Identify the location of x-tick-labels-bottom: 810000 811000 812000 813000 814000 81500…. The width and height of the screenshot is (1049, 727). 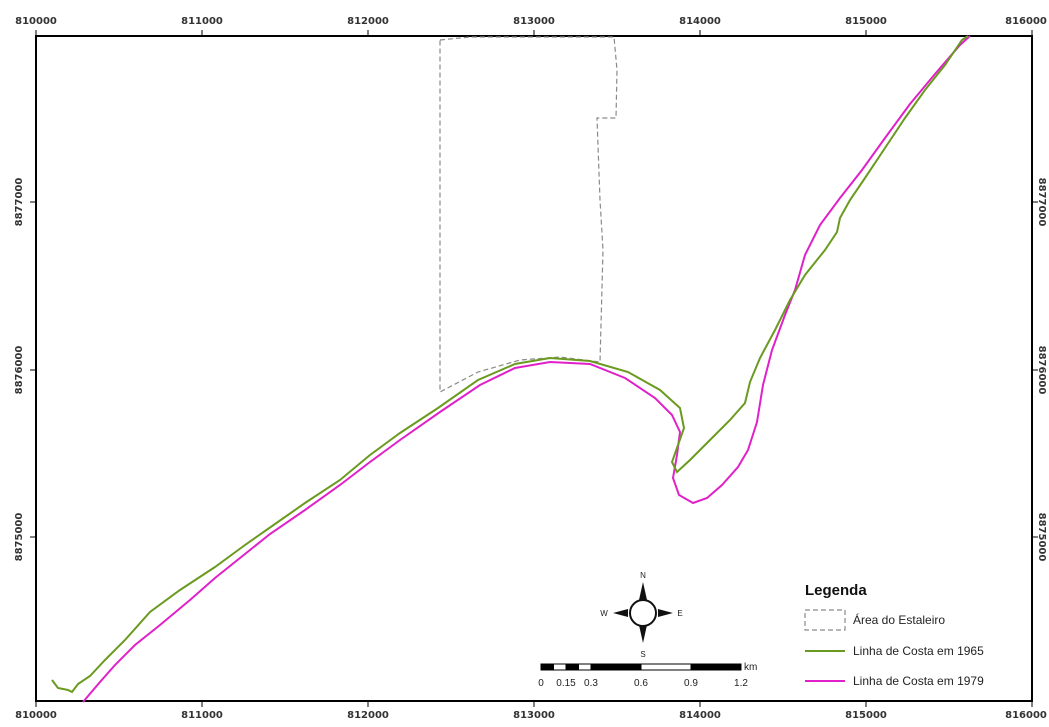
(531, 715).